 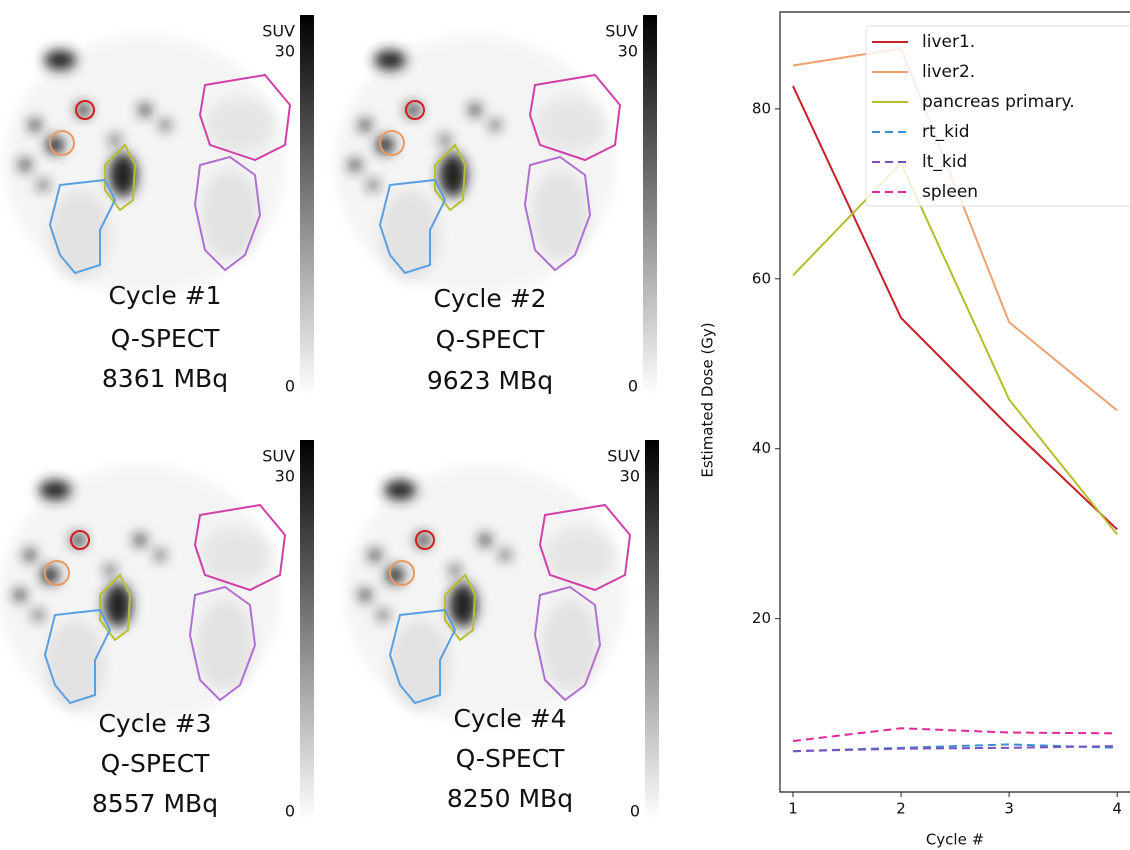 What do you see at coordinates (761, 618) in the screenshot?
I see `y-tick-label: 20` at bounding box center [761, 618].